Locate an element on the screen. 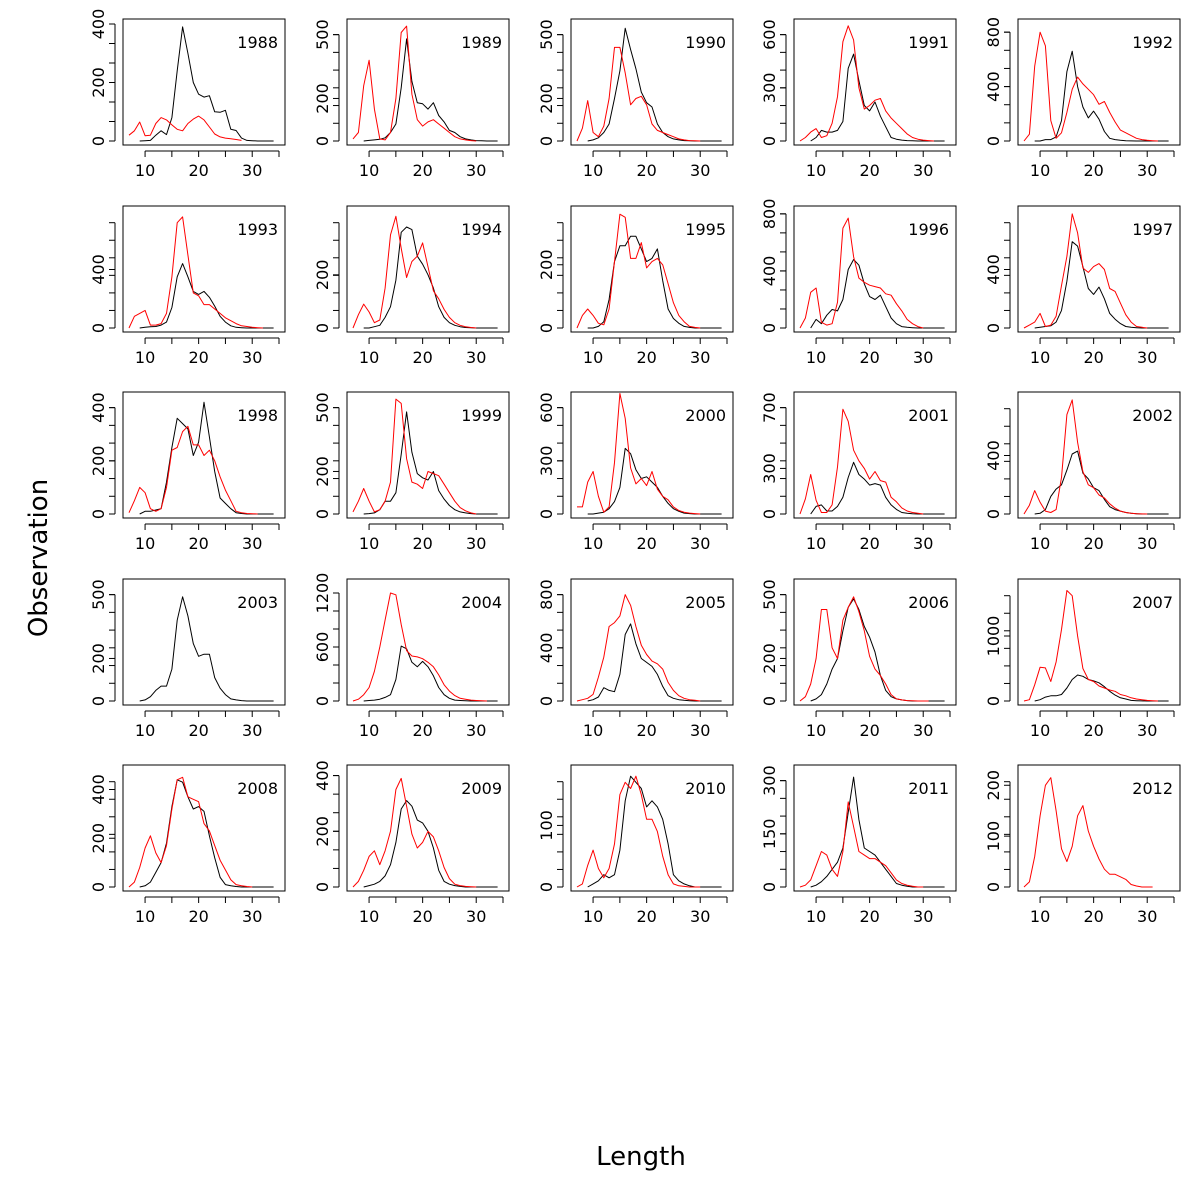  panel-1996: 10 20 30 0 400 800 1996 is located at coordinates (858, 283).